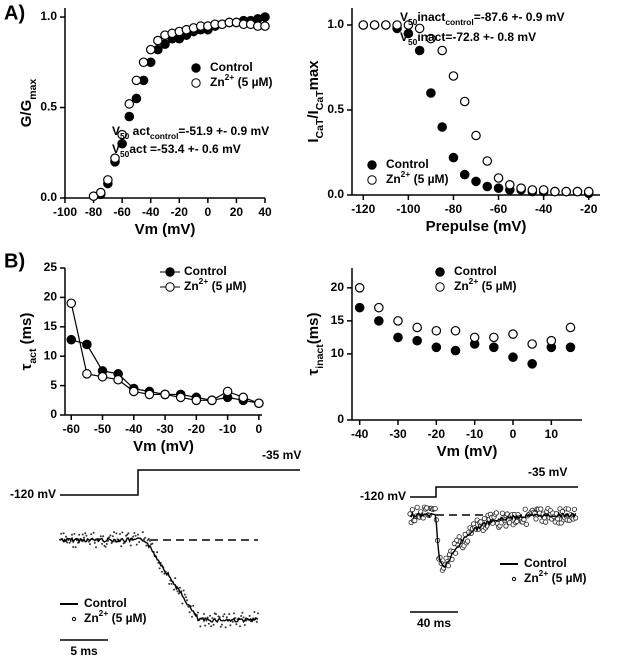 The width and height of the screenshot is (623, 661). What do you see at coordinates (499, 209) in the screenshot?
I see `x-tick-label: -60` at bounding box center [499, 209].